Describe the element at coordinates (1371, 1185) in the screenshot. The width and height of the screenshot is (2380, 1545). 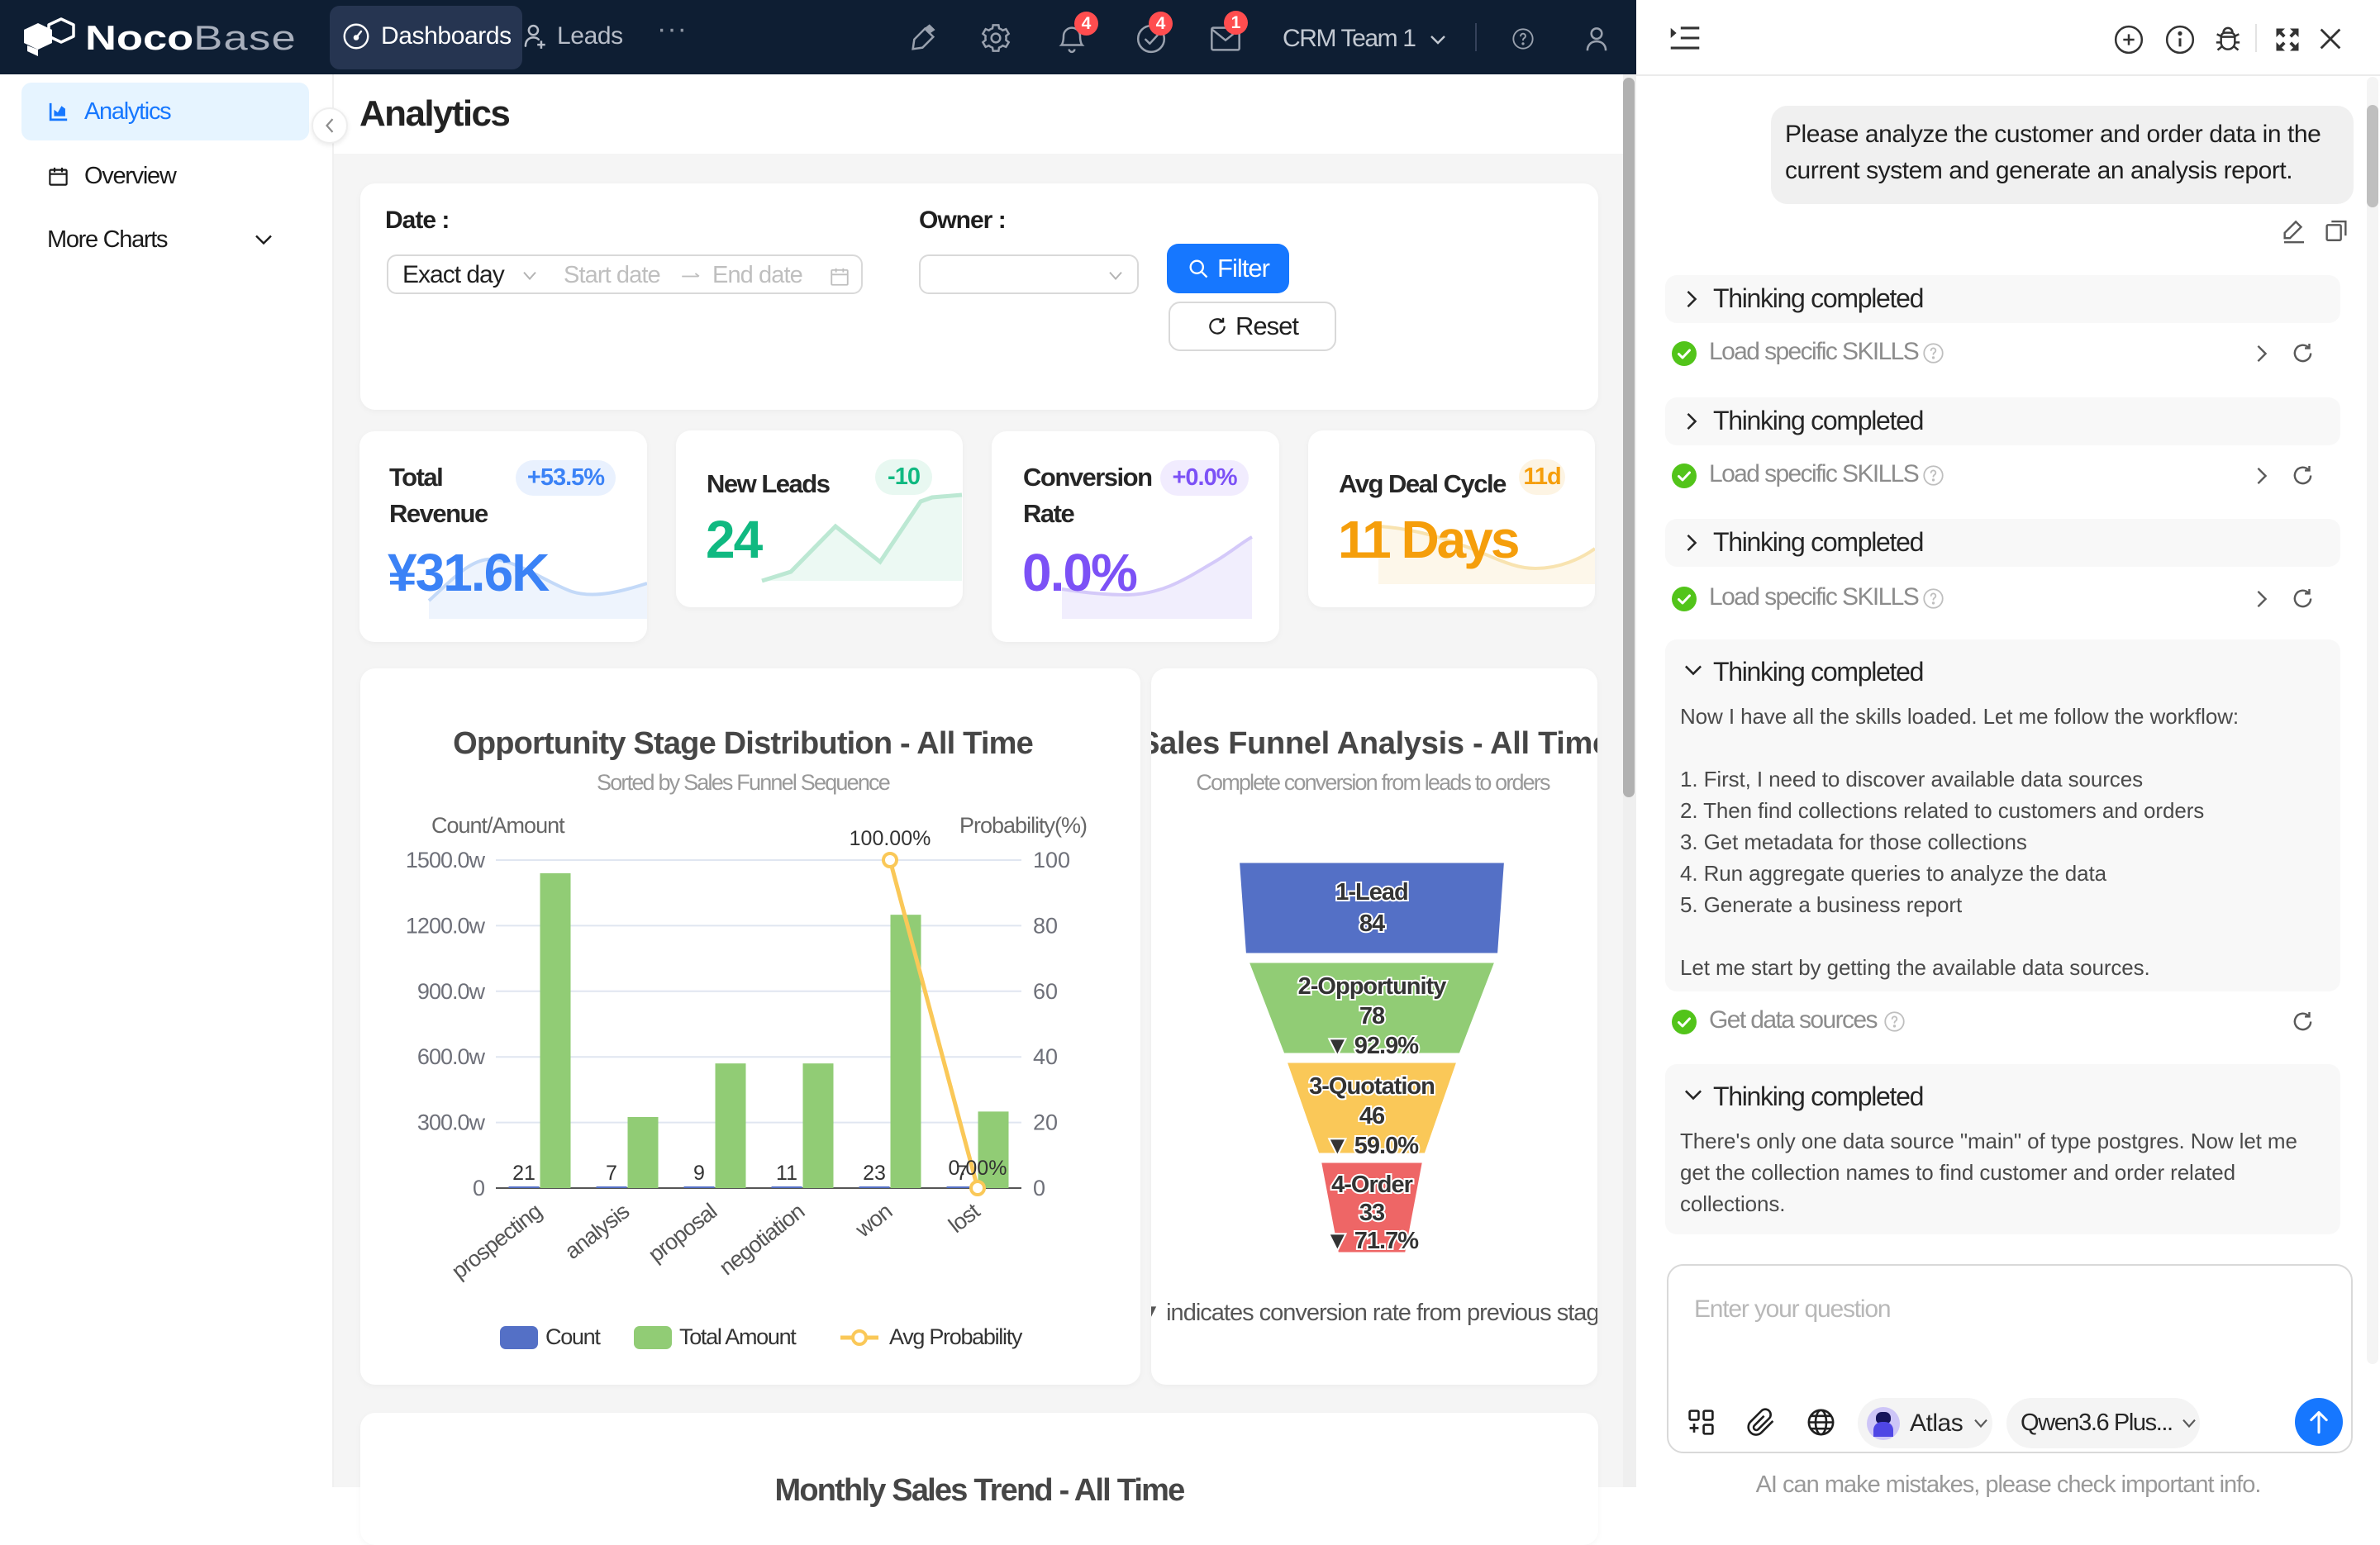
I see `svg-text: 4-Order` at that location.